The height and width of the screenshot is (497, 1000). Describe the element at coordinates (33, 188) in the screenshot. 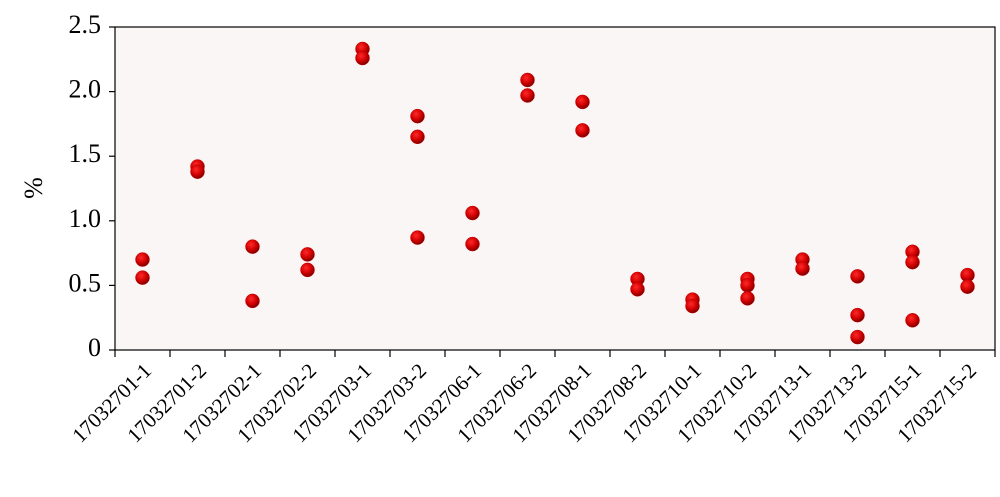

I see `y-axis-label: %` at that location.